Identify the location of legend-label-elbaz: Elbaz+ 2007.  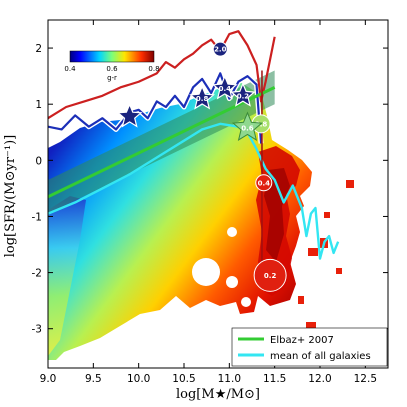
(302, 340).